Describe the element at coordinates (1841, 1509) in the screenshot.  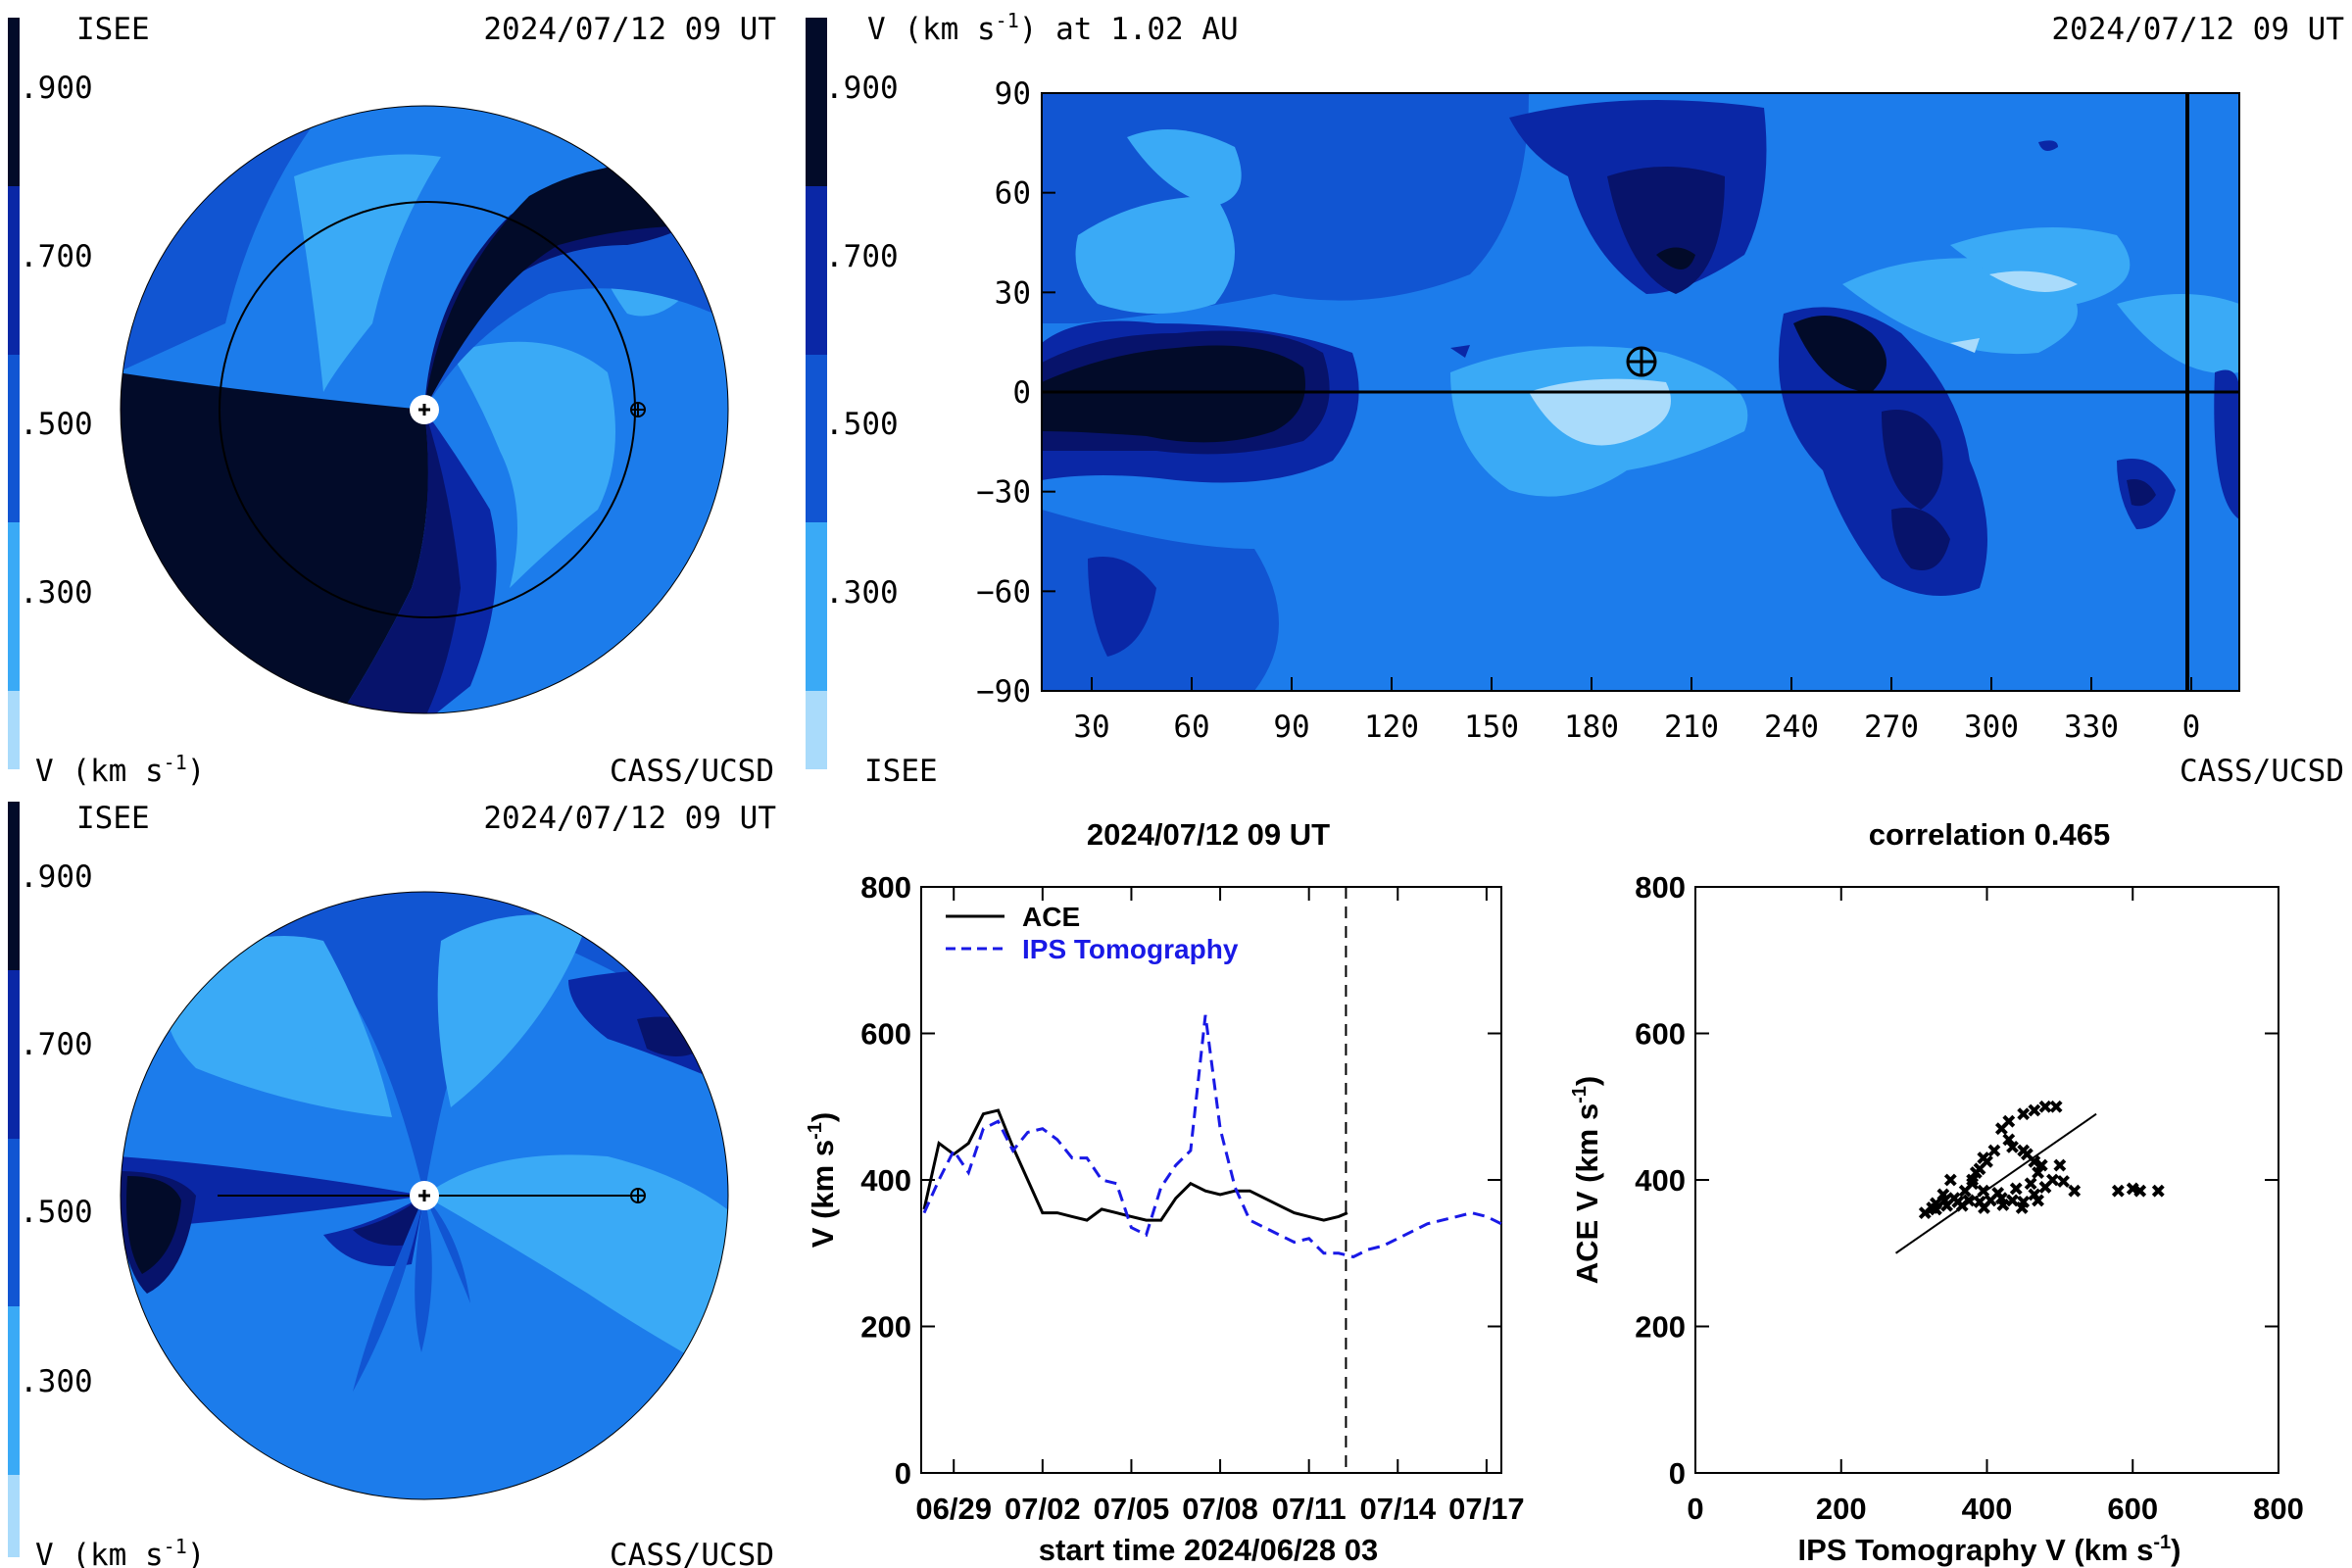
I see `scatter-x-tick-label: 200` at that location.